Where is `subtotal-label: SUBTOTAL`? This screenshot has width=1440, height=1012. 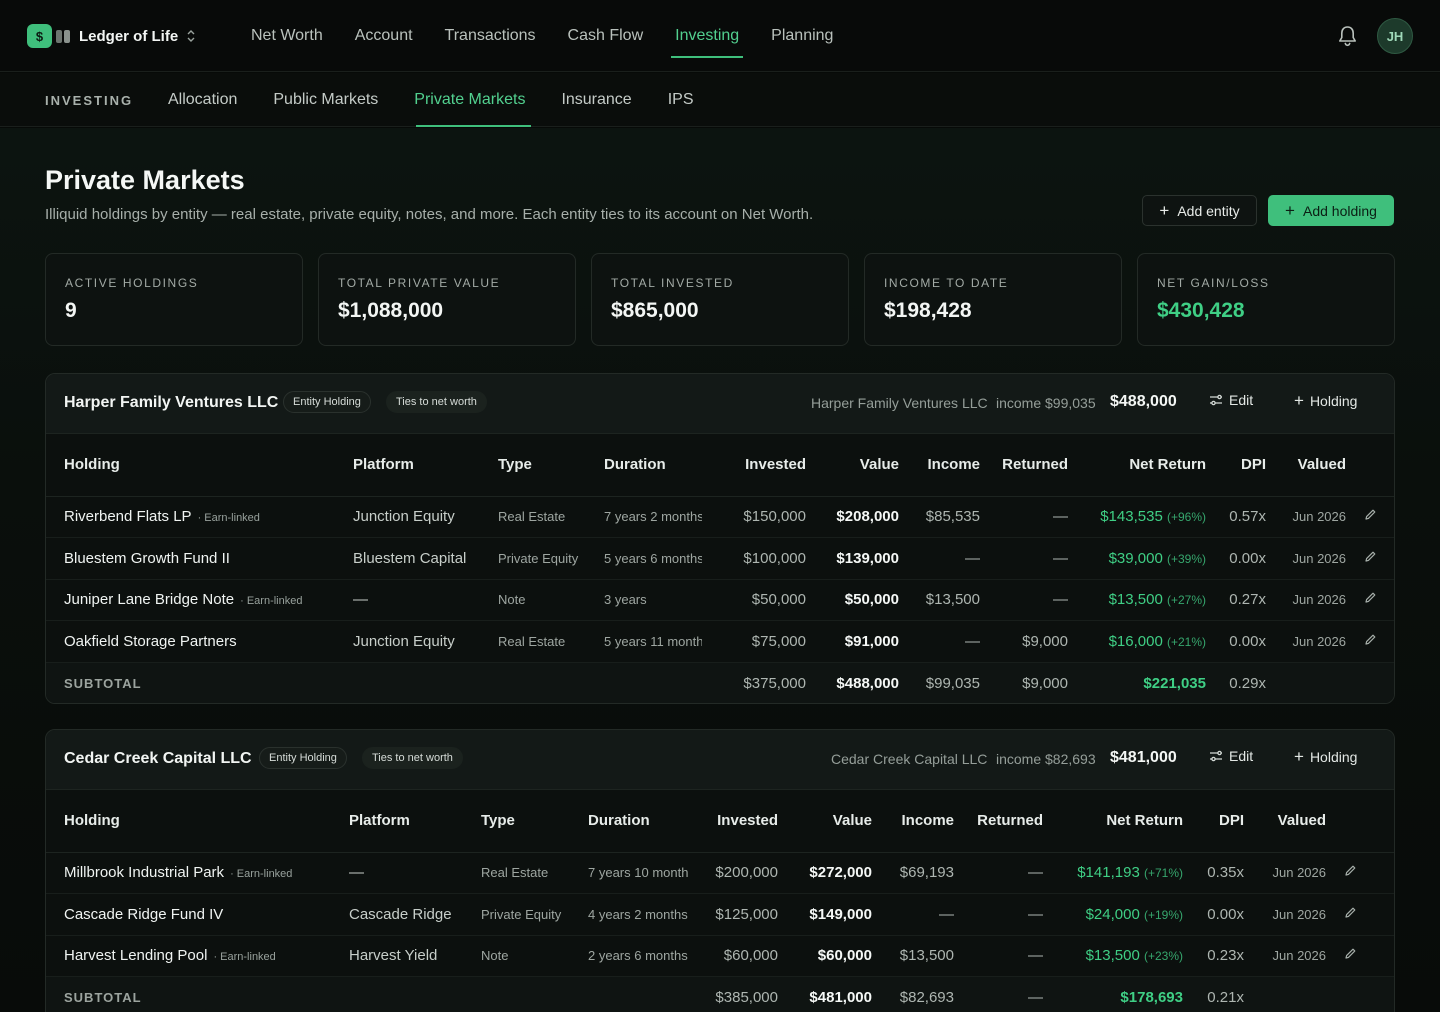
subtotal-label: SUBTOTAL is located at coordinates (190, 682).